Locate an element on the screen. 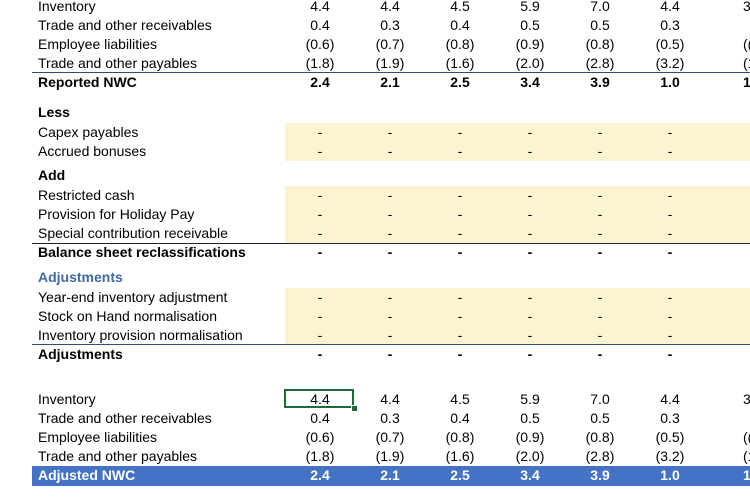 The image size is (750, 500). section-header-adjustments: Adjustments is located at coordinates (375, 277).